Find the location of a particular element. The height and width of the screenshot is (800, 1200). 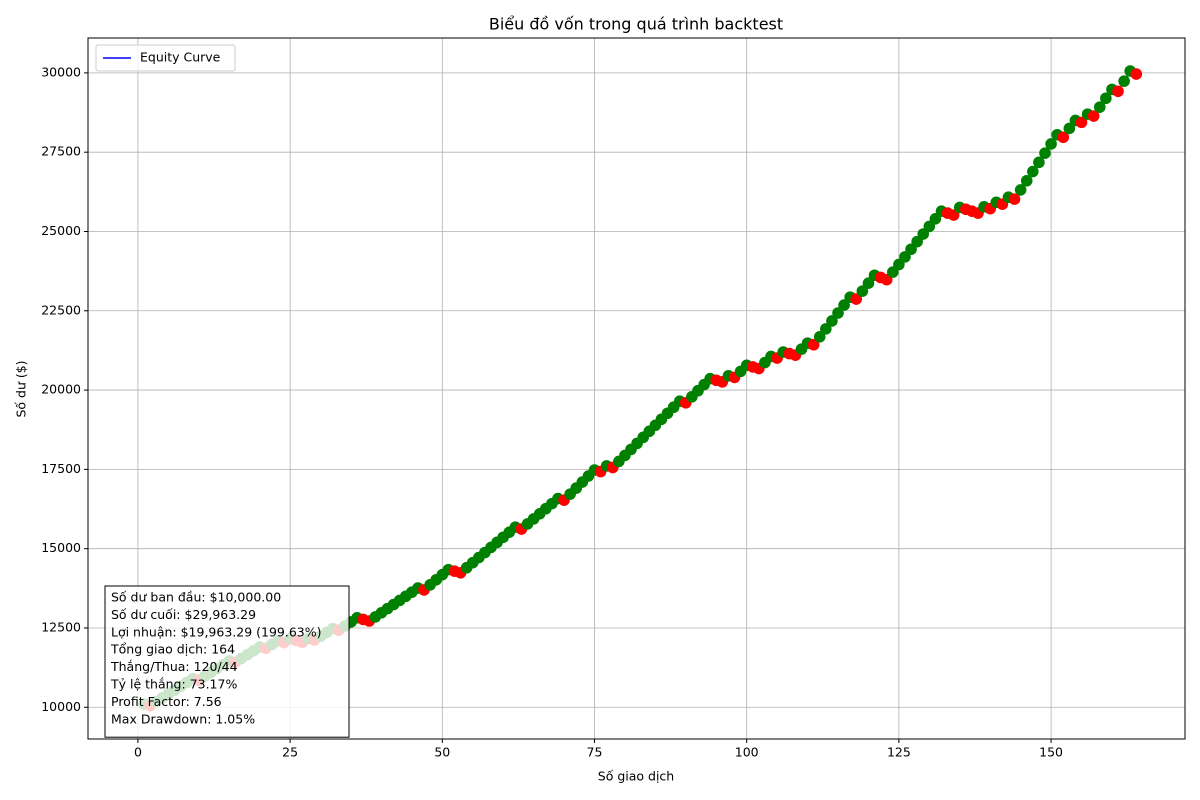

stats-line: Tổng giao dịch: 164 is located at coordinates (172, 649).